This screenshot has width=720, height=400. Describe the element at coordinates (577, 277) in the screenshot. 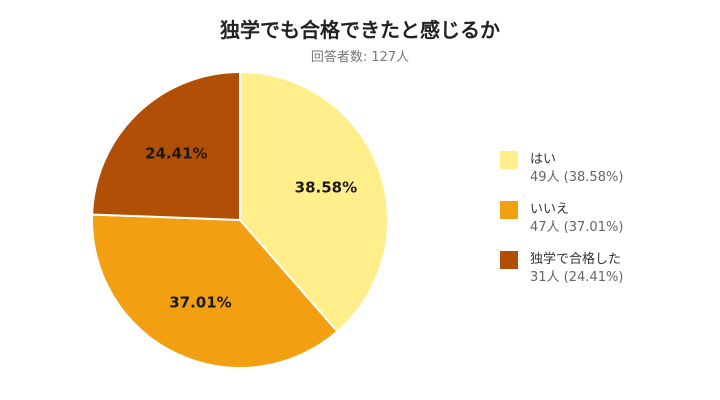

I see `legend-count: 31人 (24.41%)` at that location.